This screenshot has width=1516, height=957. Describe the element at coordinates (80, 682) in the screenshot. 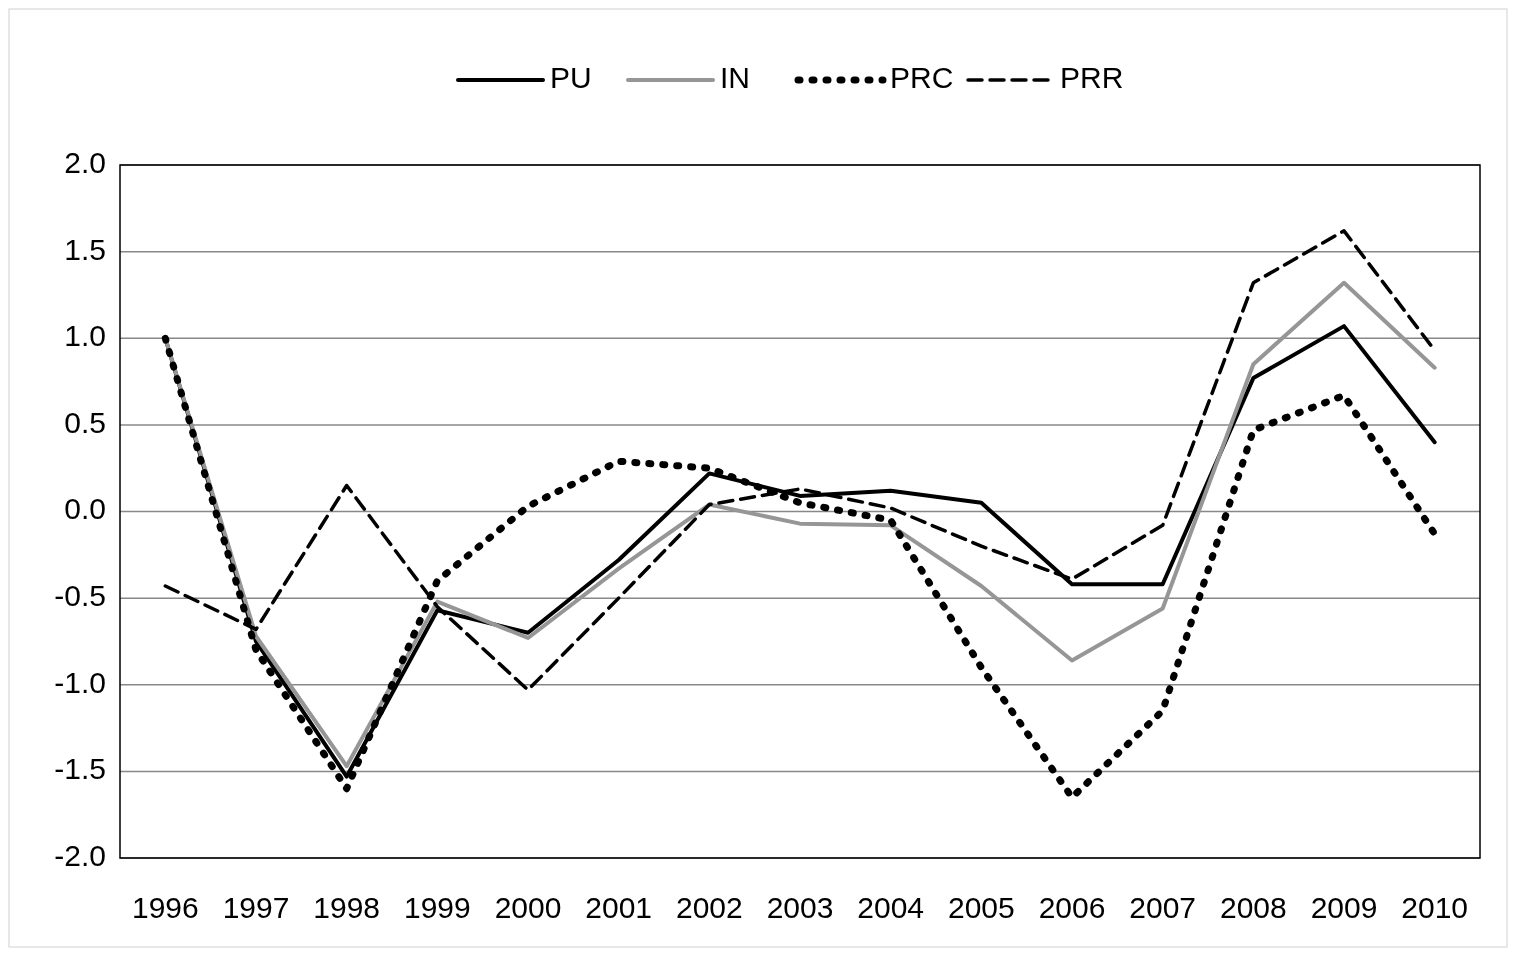

I see `y-tick-label: -1.0` at that location.